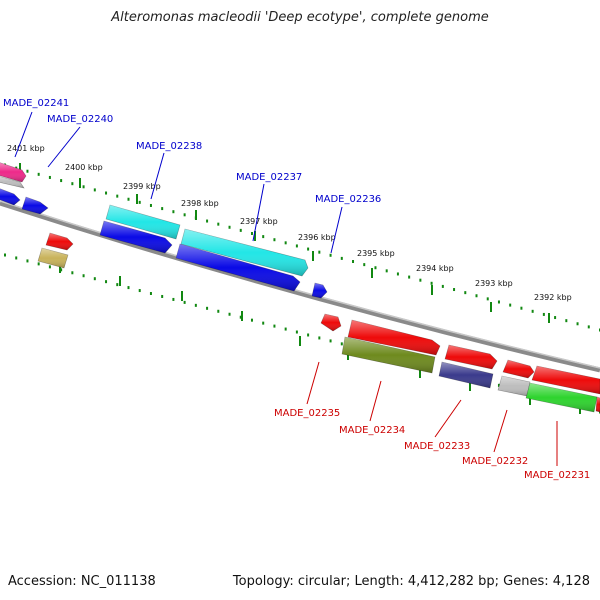 This screenshot has height=600, width=600. I want to click on gene-label: MADE_02240, so click(80, 119).